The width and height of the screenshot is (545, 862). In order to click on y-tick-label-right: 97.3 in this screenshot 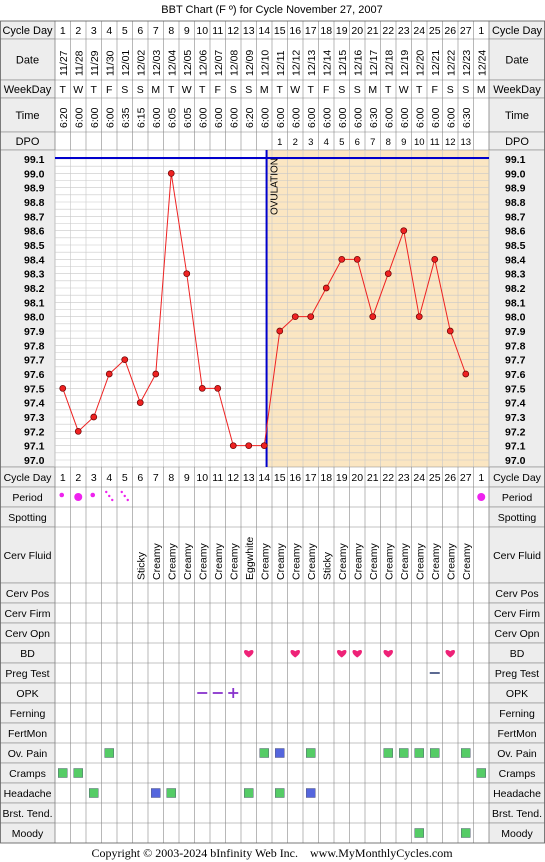, I will do `click(515, 418)`.